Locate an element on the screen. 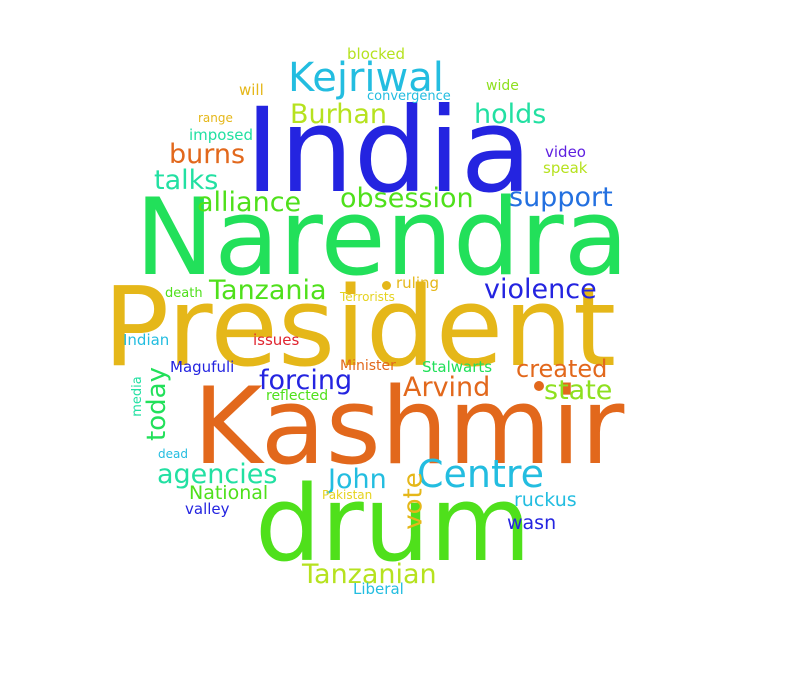  word-liberal: Liberal is located at coordinates (378, 589).